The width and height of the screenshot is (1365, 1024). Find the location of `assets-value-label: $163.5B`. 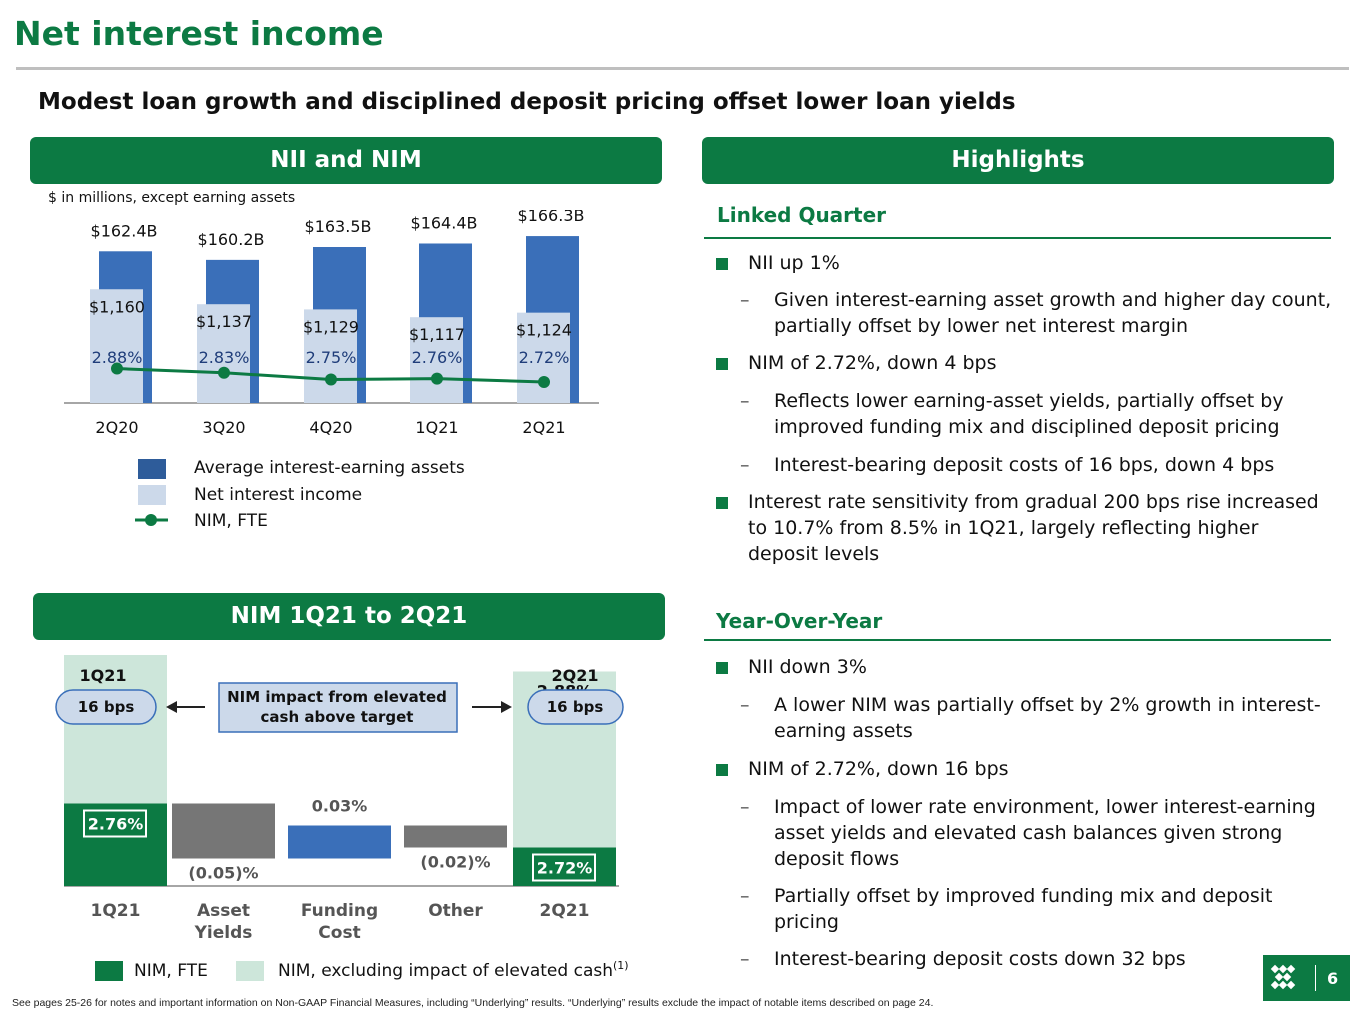

assets-value-label: $163.5B is located at coordinates (338, 226).